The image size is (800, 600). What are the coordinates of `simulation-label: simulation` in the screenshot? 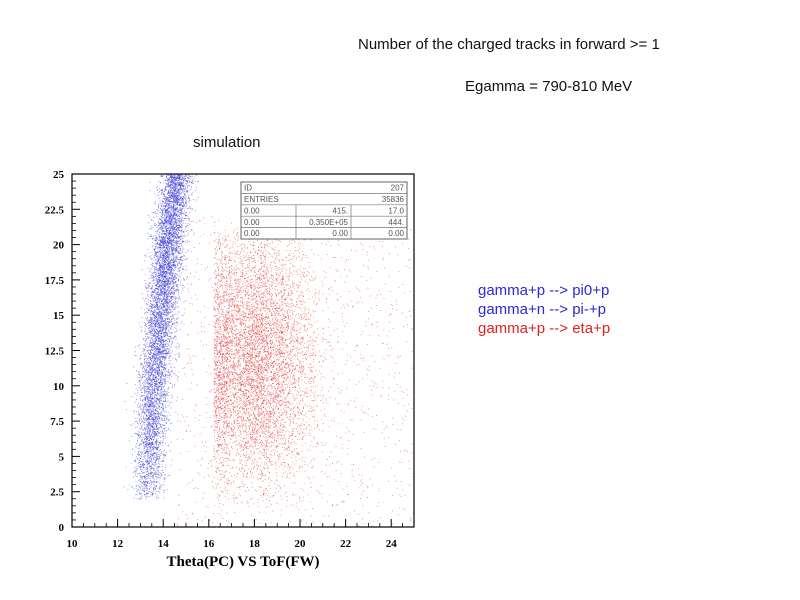 It's located at (227, 142).